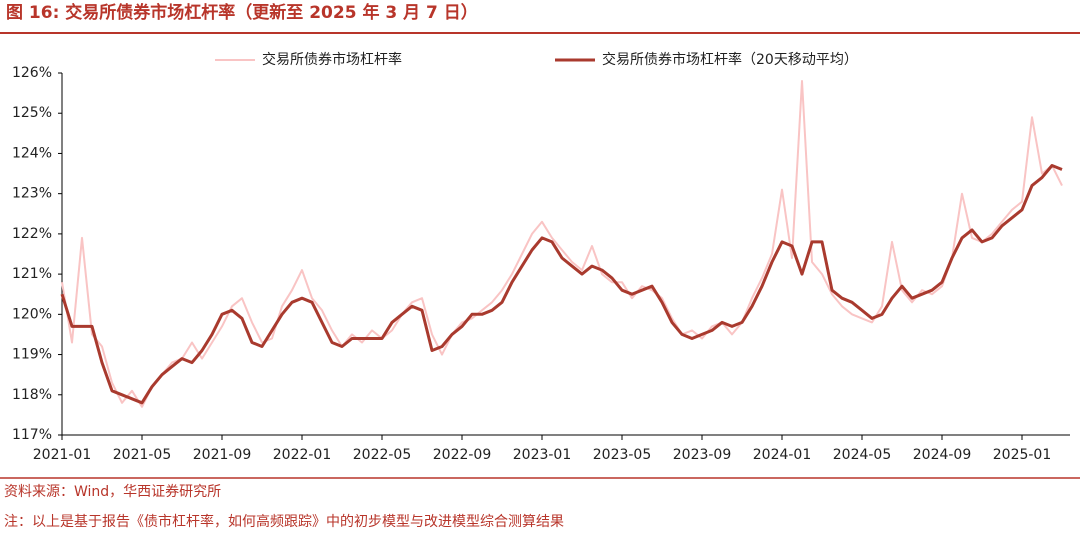 This screenshot has height=537, width=1080. What do you see at coordinates (942, 455) in the screenshot?
I see `x-tick-label: 2024-09` at bounding box center [942, 455].